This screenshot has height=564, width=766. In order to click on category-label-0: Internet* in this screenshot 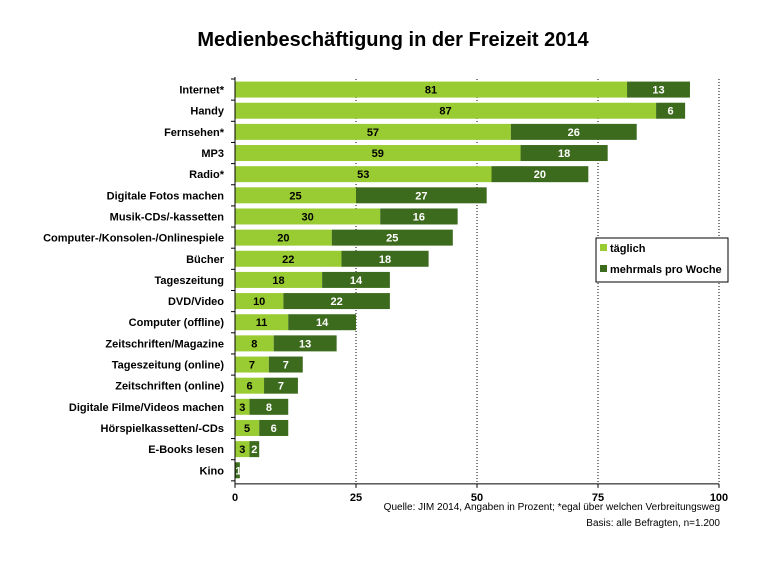, I will do `click(201, 91)`.